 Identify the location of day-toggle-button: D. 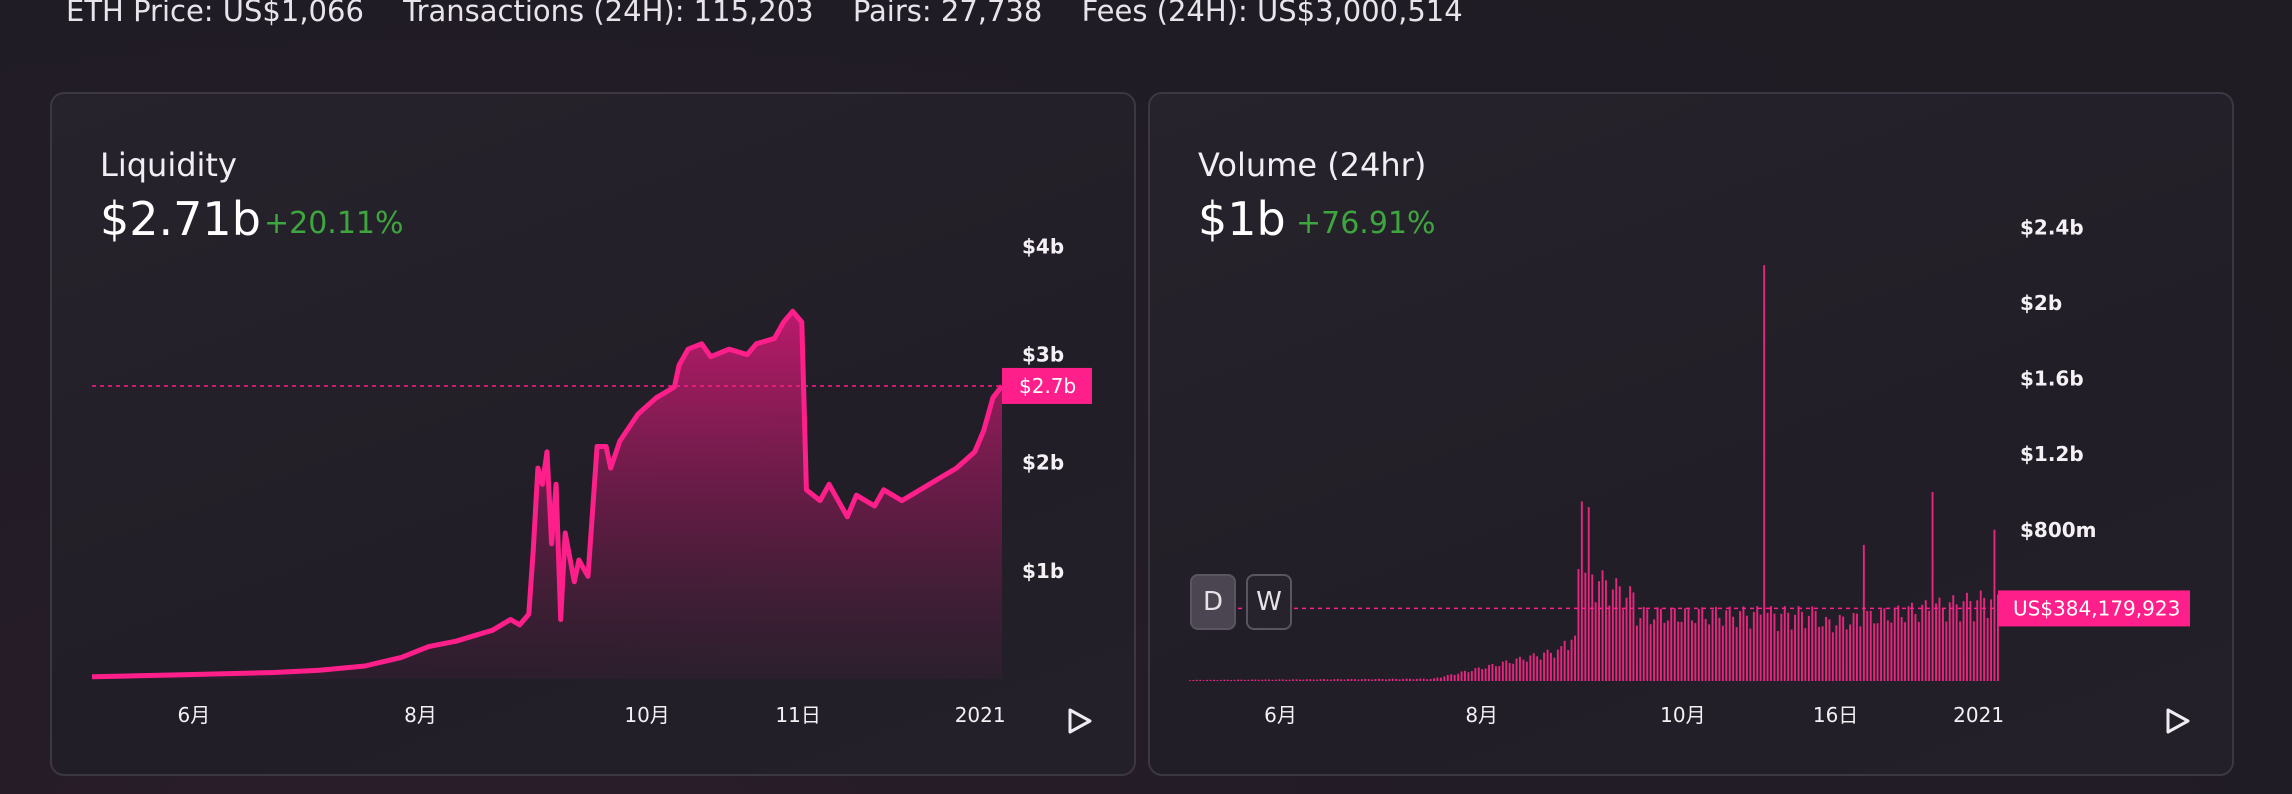
(1213, 602).